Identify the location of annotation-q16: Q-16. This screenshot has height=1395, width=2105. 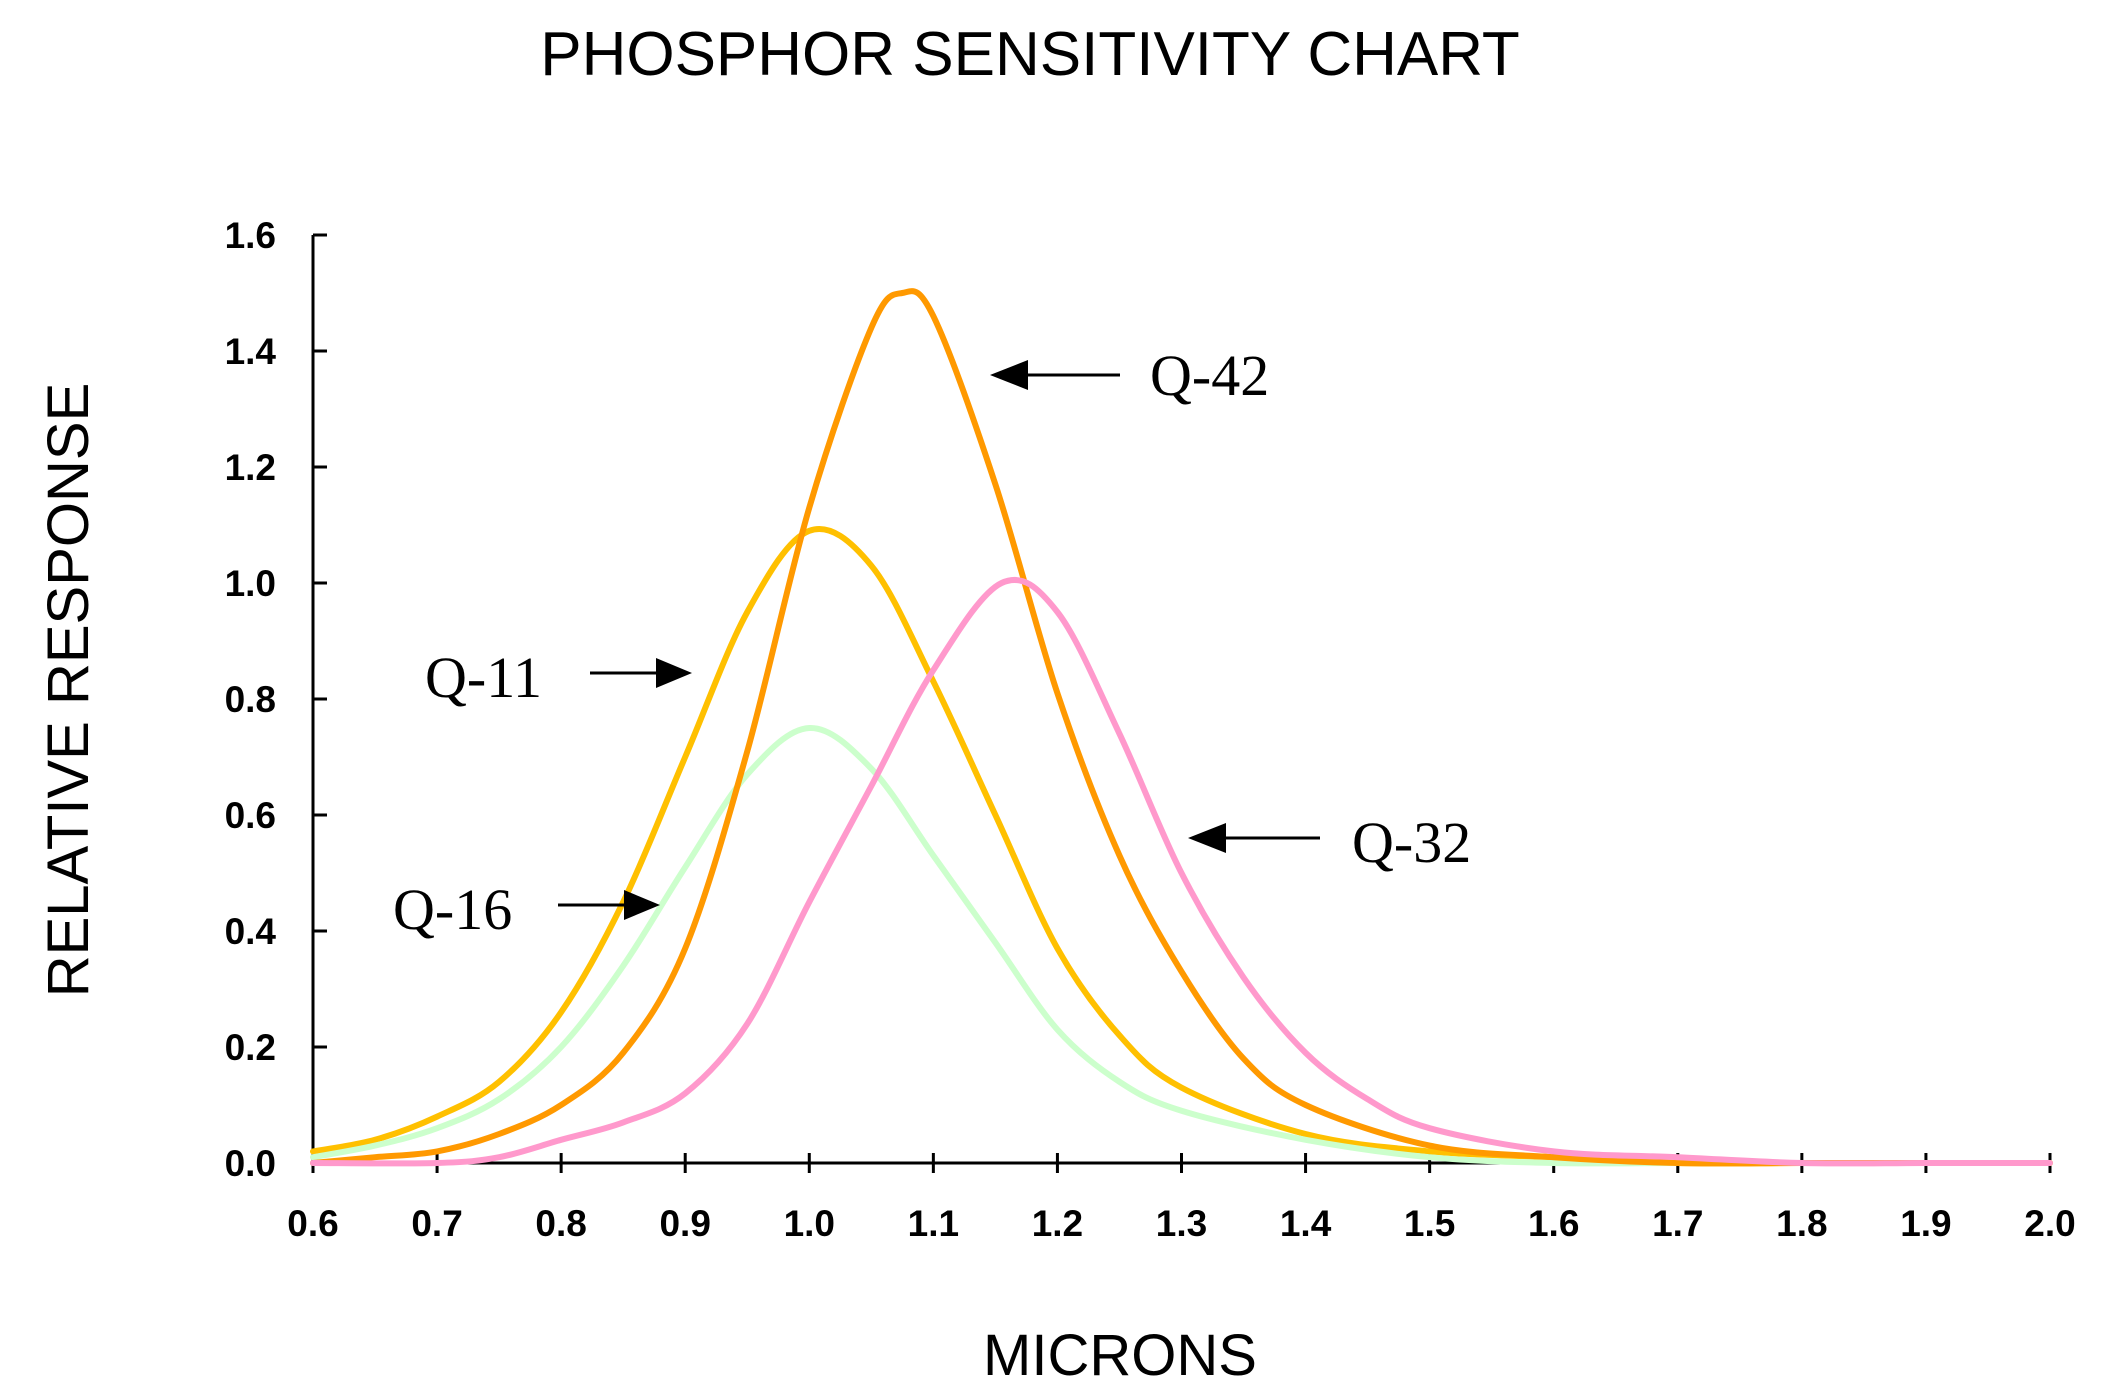
(526, 909).